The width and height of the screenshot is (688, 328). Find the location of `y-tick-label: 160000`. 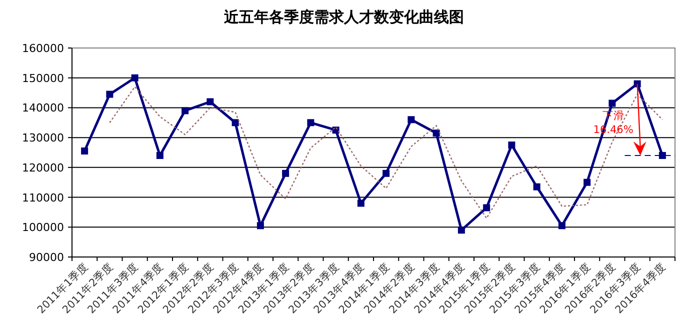

y-tick-label: 160000 is located at coordinates (43, 48).